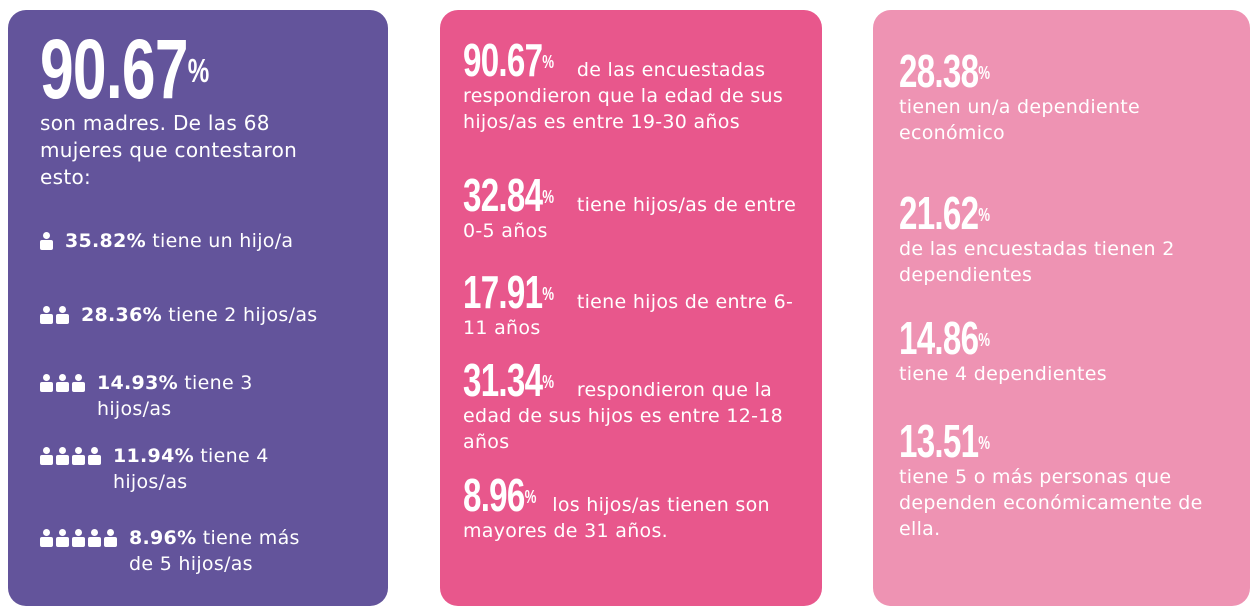 The width and height of the screenshot is (1252, 610). I want to click on stat-desc: tiene hijos de entre 6-11 años, so click(628, 315).